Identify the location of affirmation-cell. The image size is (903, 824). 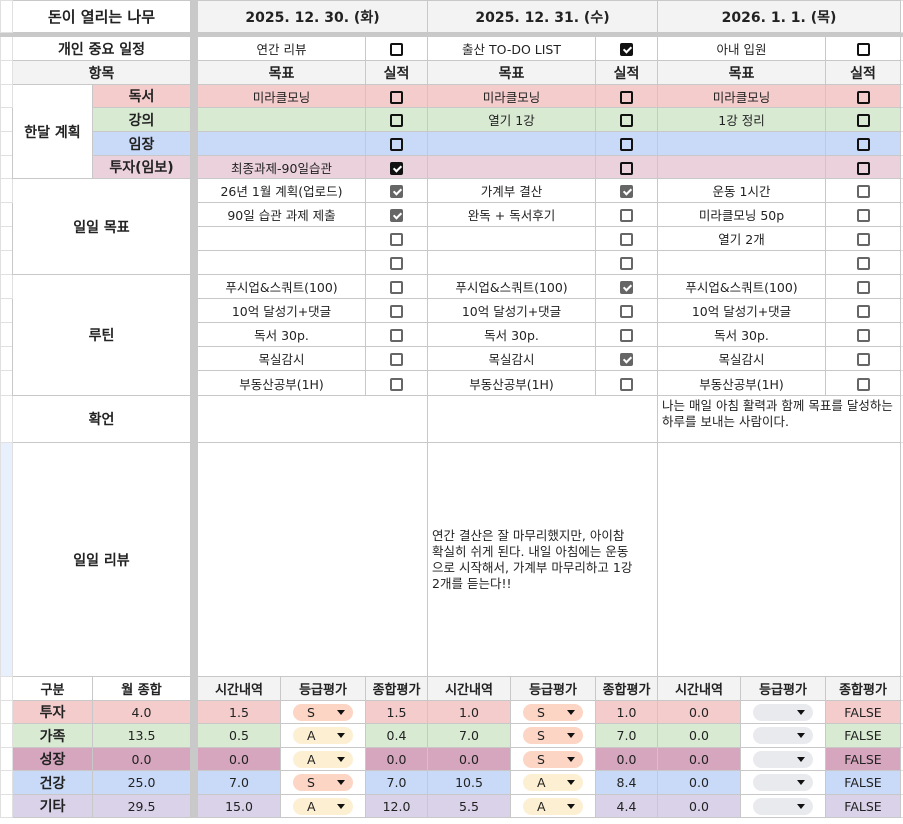
(313, 419).